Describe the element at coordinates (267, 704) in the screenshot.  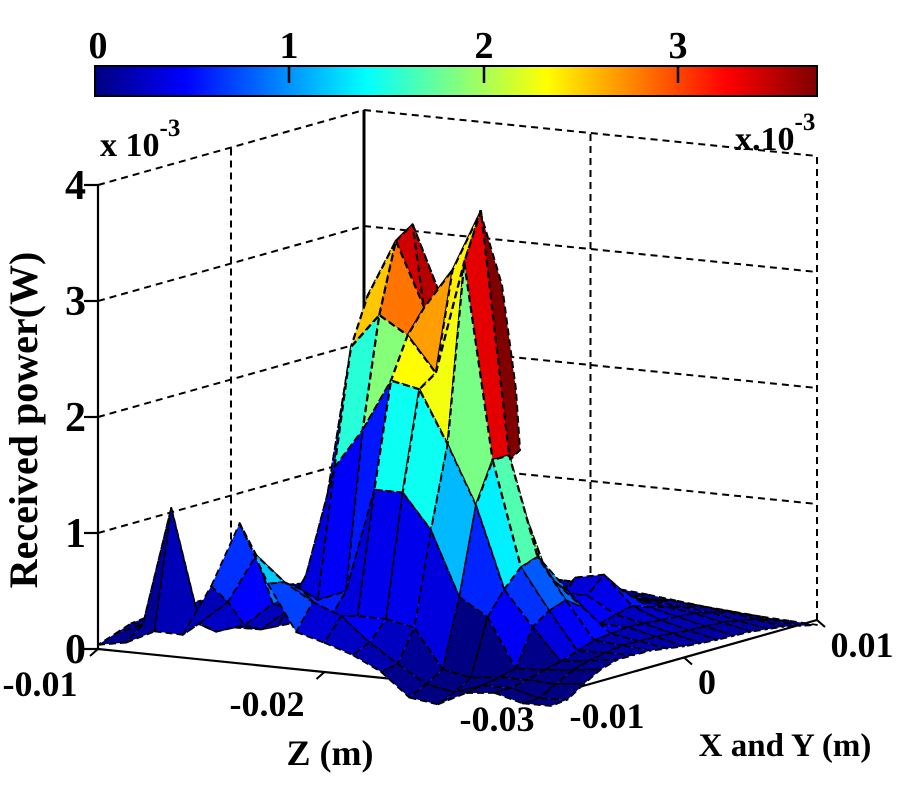
I see `svg-text: -0.02` at that location.